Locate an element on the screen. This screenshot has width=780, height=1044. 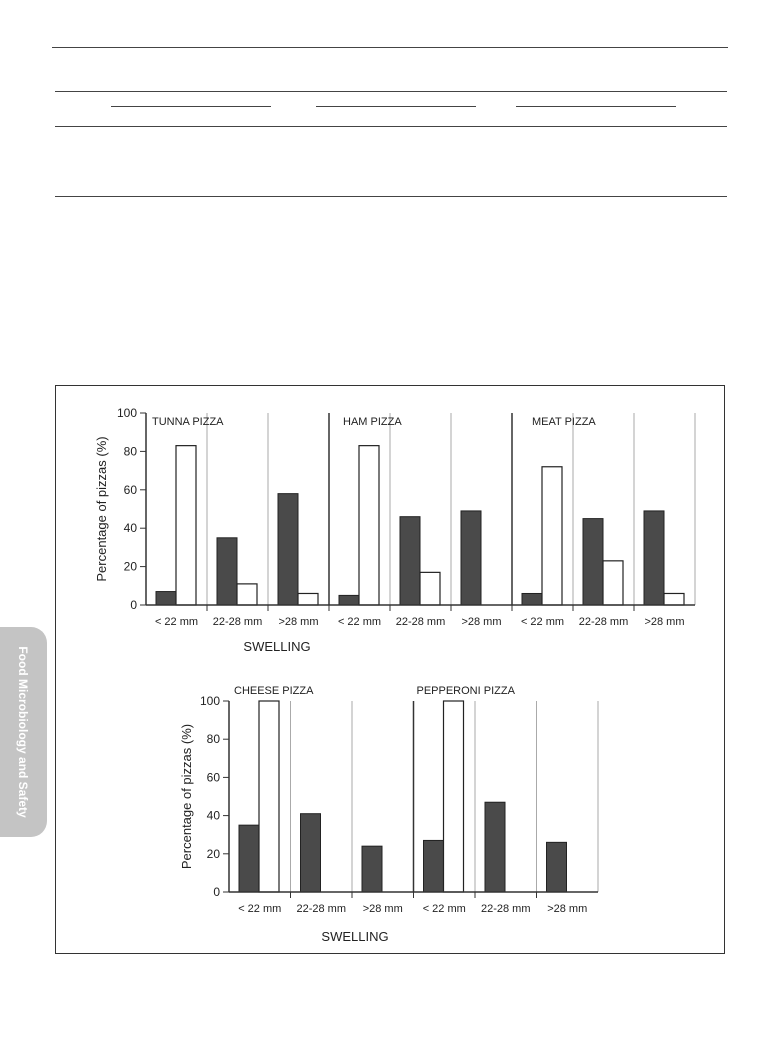
group-label: CHEESE PIZZA is located at coordinates (274, 691).